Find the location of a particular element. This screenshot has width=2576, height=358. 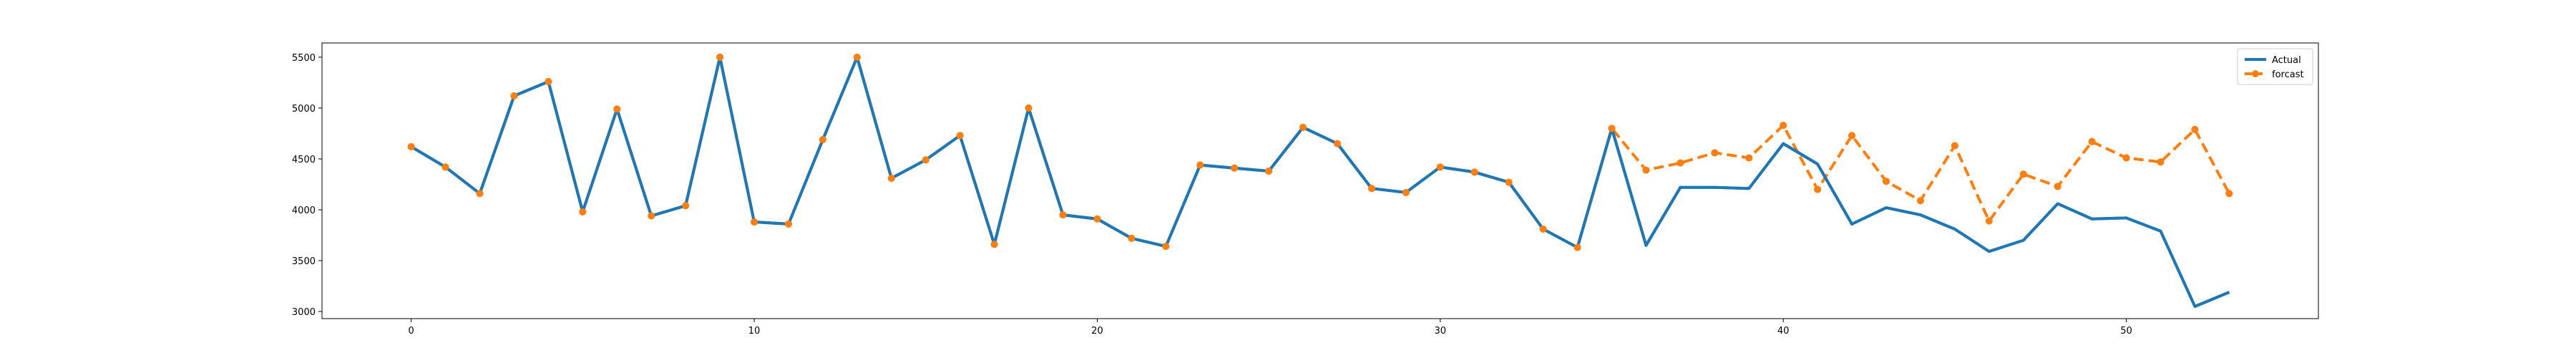

y-tick-label: 4500 is located at coordinates (304, 160).